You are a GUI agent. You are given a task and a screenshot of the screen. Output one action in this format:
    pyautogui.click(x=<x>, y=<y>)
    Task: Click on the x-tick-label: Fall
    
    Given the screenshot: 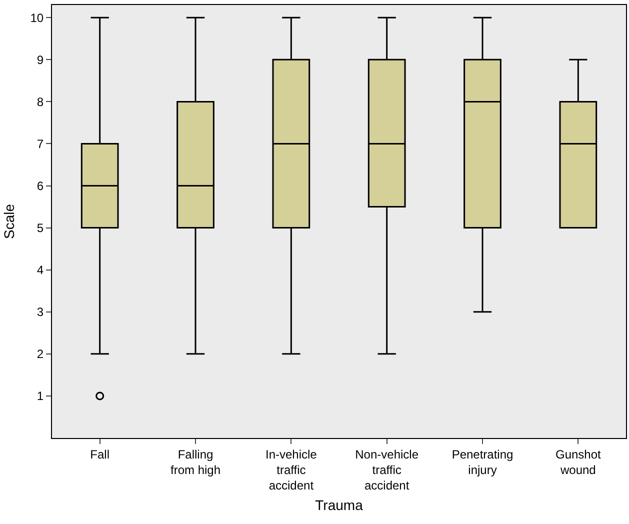 What is the action you would take?
    pyautogui.click(x=100, y=454)
    